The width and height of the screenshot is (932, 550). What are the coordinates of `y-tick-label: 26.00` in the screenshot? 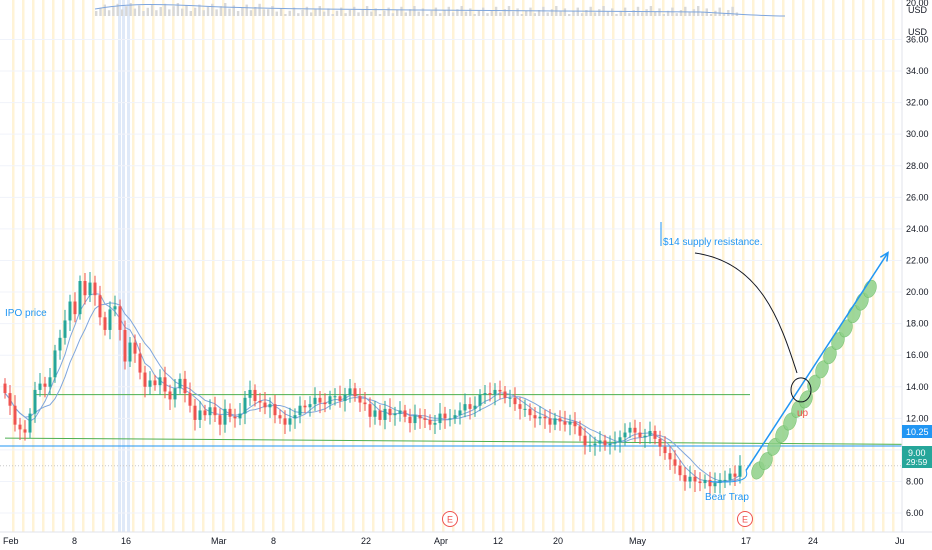 It's located at (917, 197).